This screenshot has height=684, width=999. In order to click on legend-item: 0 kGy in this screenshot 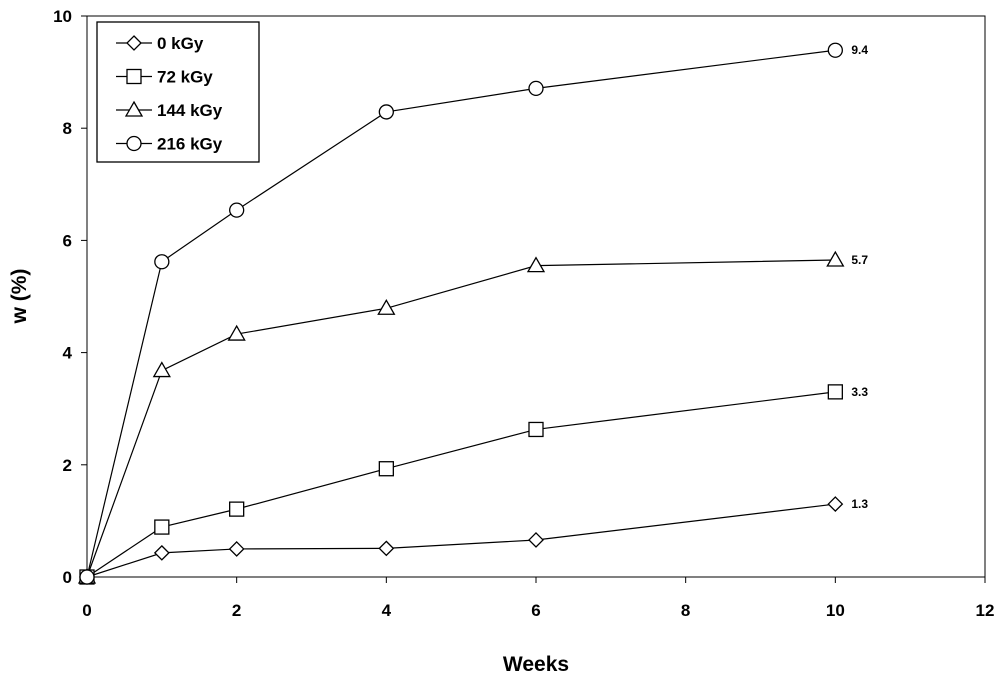, I will do `click(160, 43)`.